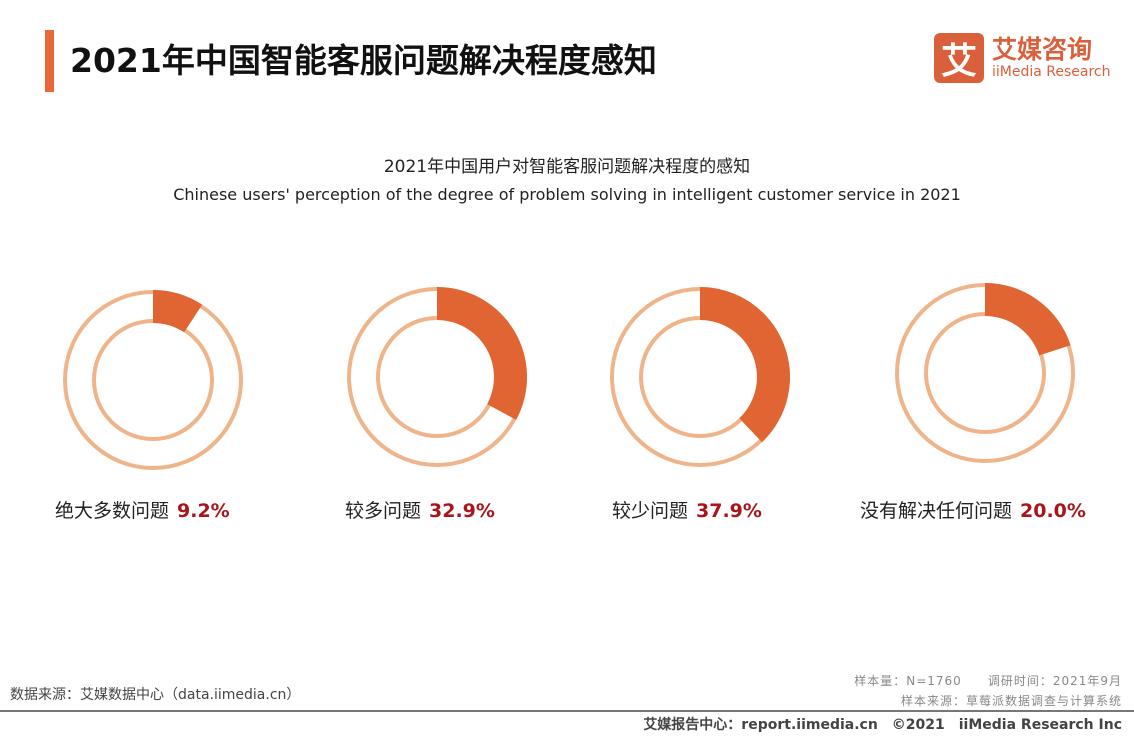 The width and height of the screenshot is (1134, 737). I want to click on chart-title: 2021年中国用户对智能客服问题解决程度的感知, so click(567, 167).